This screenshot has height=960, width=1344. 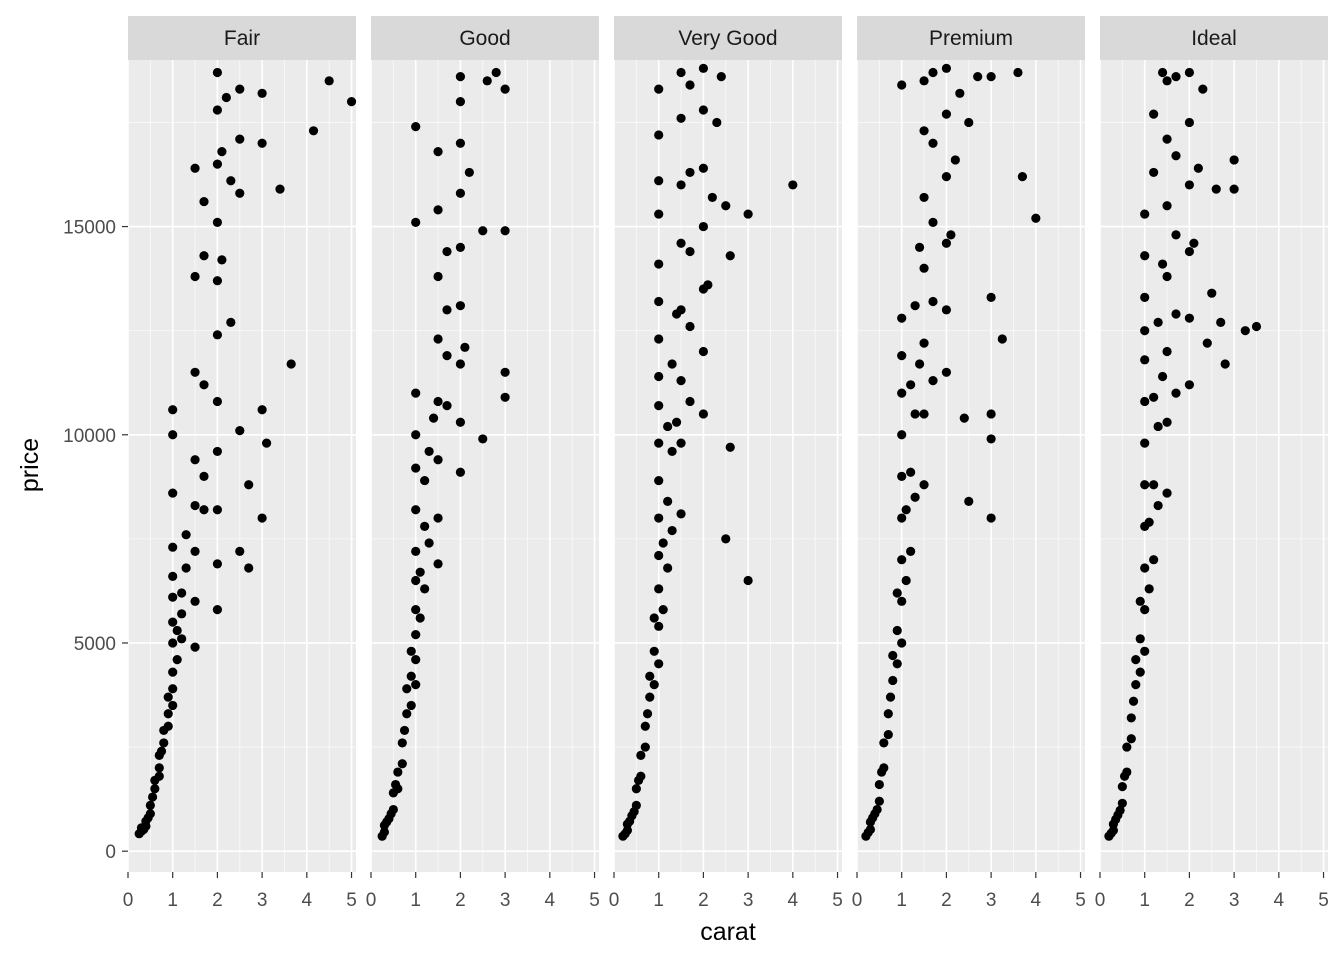 I want to click on panel-background, so click(x=1214, y=466).